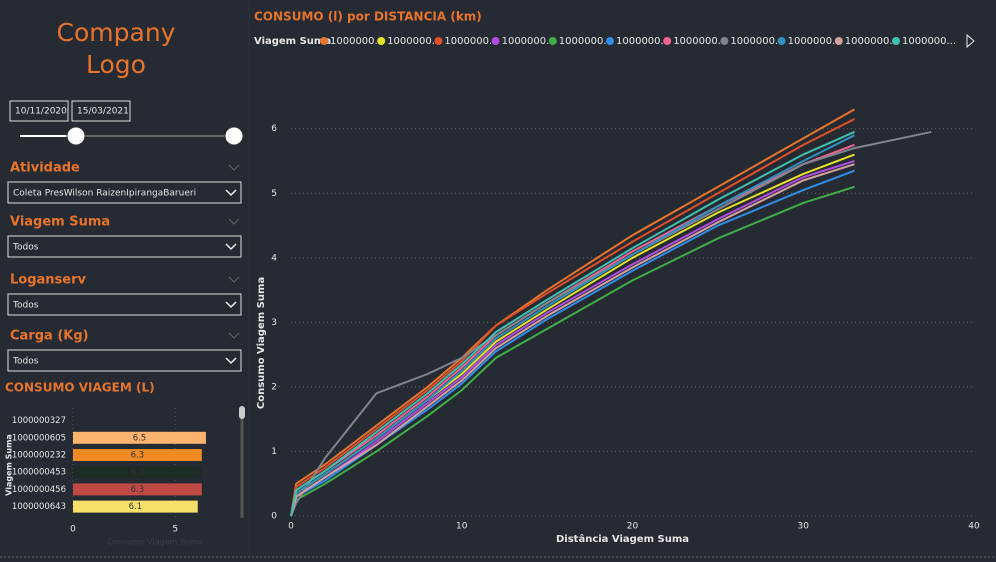  I want to click on legend-next, so click(970, 41).